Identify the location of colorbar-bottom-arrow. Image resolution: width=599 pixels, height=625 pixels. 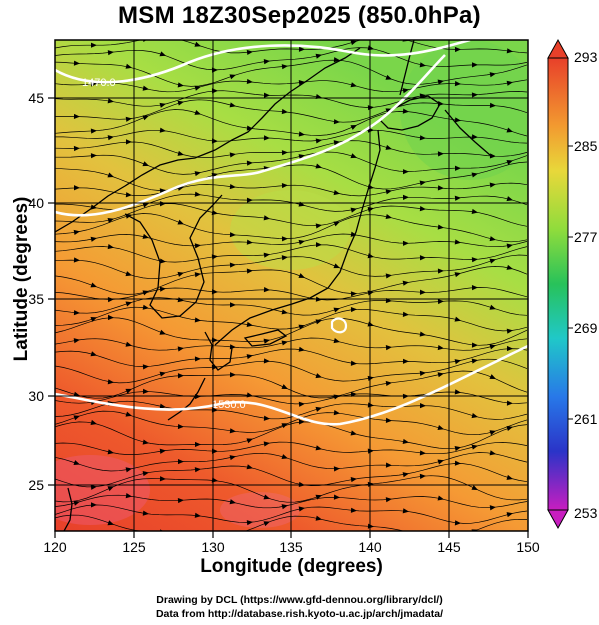
(558, 519).